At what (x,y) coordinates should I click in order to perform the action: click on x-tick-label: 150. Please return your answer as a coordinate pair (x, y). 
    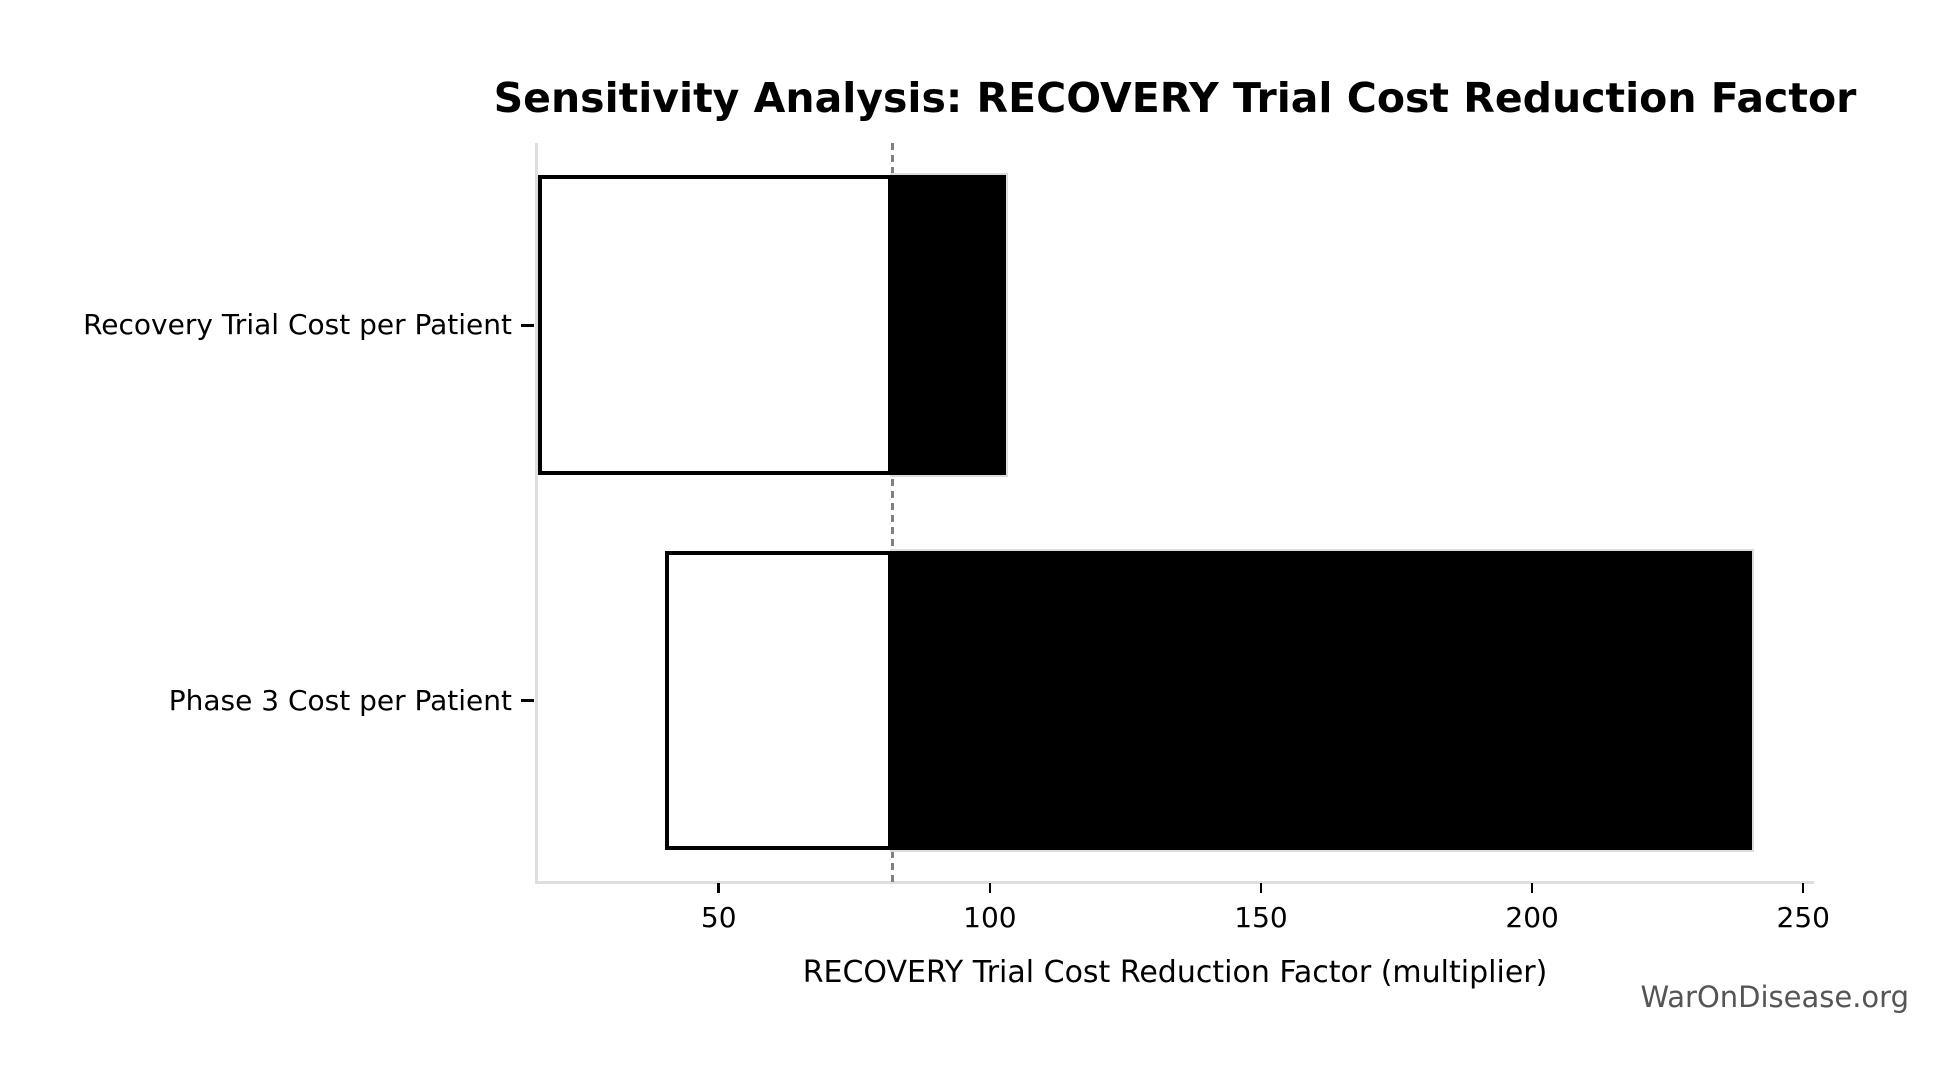
    Looking at the image, I should click on (1261, 917).